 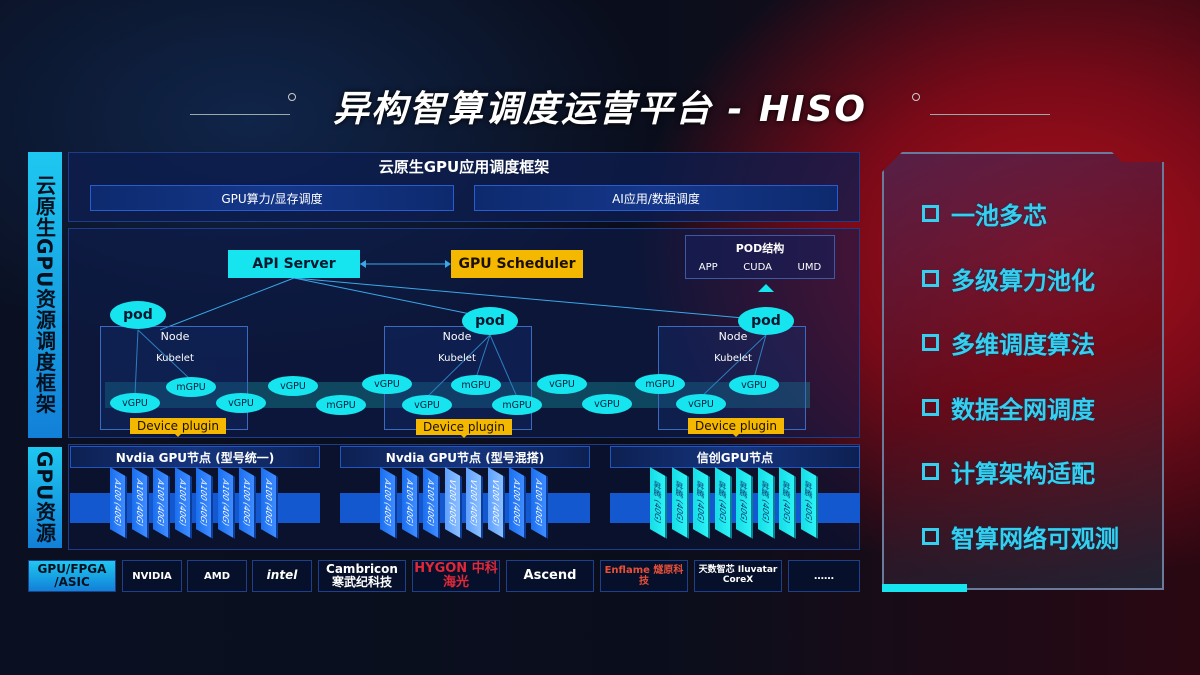 I want to click on ai-data-bar: AI应用/数据调度, so click(x=656, y=198).